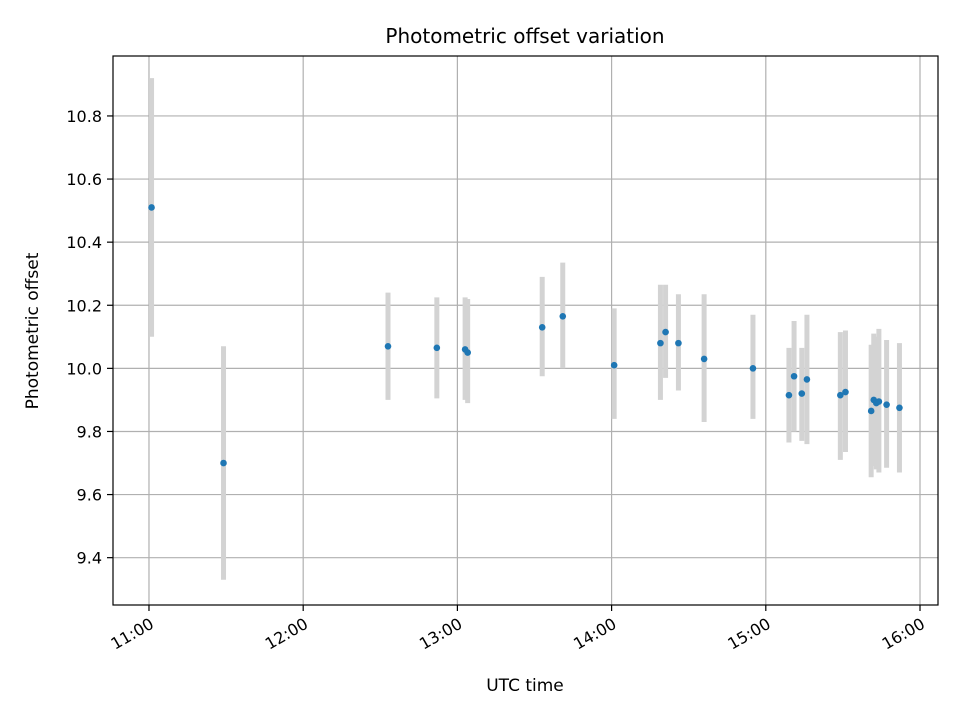 This screenshot has width=960, height=720. I want to click on y-tick-label: 10.0, so click(84, 368).